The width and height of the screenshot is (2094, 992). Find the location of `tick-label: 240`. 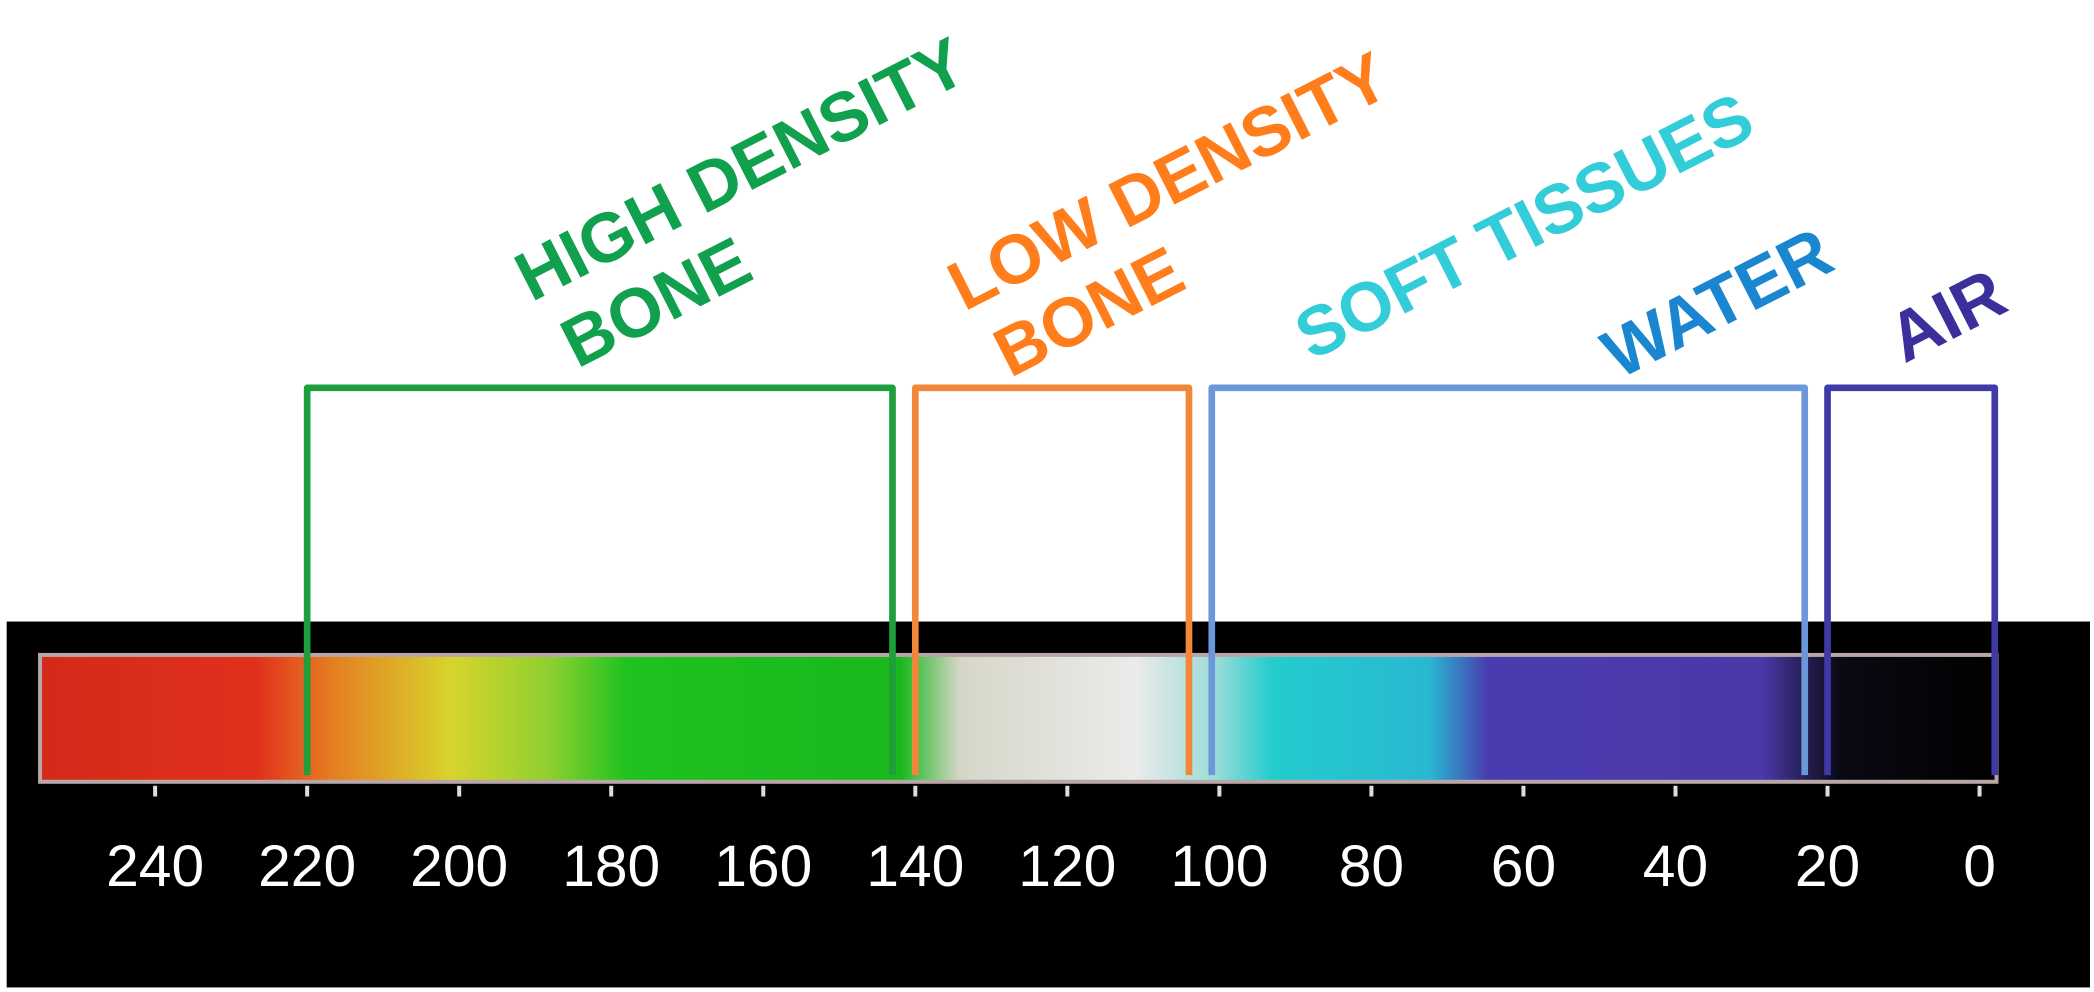

tick-label: 240 is located at coordinates (155, 866).